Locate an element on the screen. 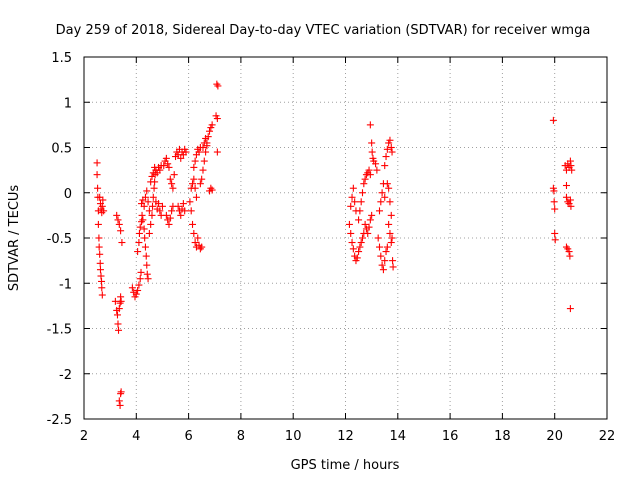 This screenshot has width=640, height=480. y-tick-labels: -2.5 -2 -1.5 -1 -0.5 0 0.5 1 1.5 is located at coordinates (59, 239).